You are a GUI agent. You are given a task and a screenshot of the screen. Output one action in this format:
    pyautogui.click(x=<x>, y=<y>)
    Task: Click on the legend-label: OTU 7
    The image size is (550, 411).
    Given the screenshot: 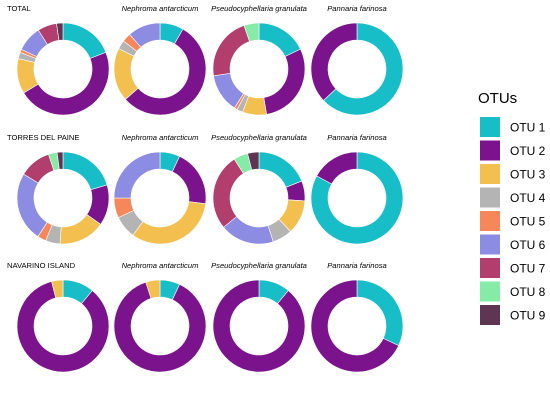 What is the action you would take?
    pyautogui.click(x=528, y=269)
    